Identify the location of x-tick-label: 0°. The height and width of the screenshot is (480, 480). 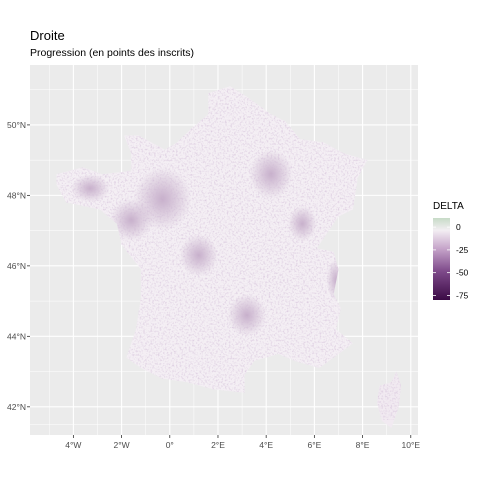
(170, 445).